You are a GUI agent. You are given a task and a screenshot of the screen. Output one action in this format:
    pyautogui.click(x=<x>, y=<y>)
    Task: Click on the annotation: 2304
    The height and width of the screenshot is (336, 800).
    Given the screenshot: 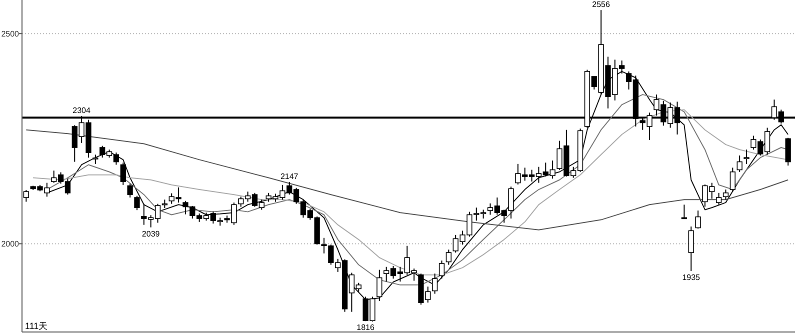 What is the action you would take?
    pyautogui.click(x=82, y=110)
    